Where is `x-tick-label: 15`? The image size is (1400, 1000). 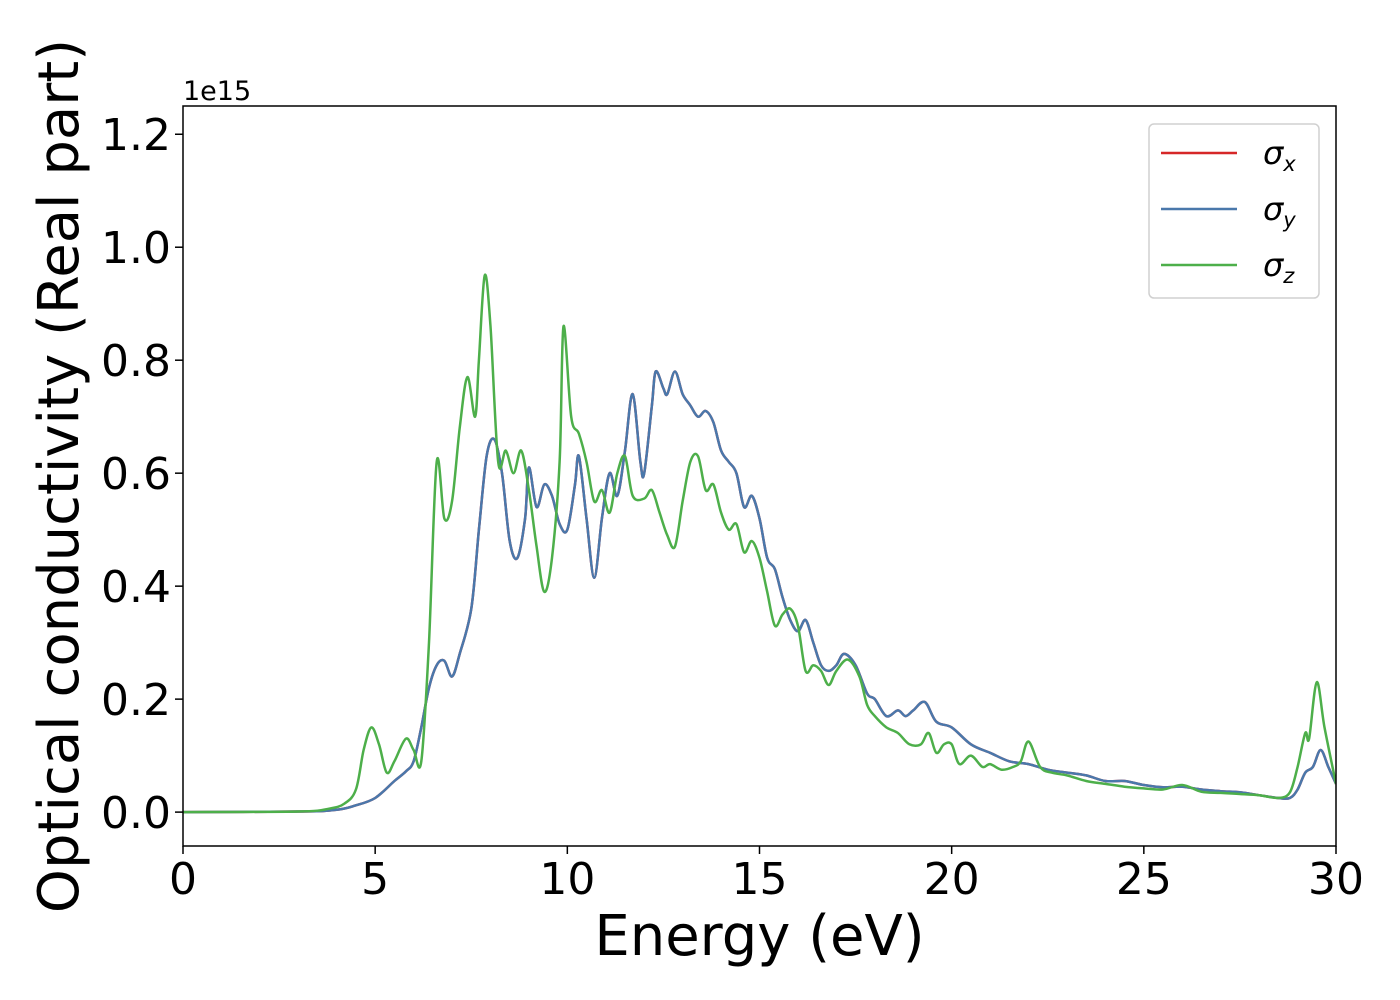
x-tick-label: 15 is located at coordinates (760, 879).